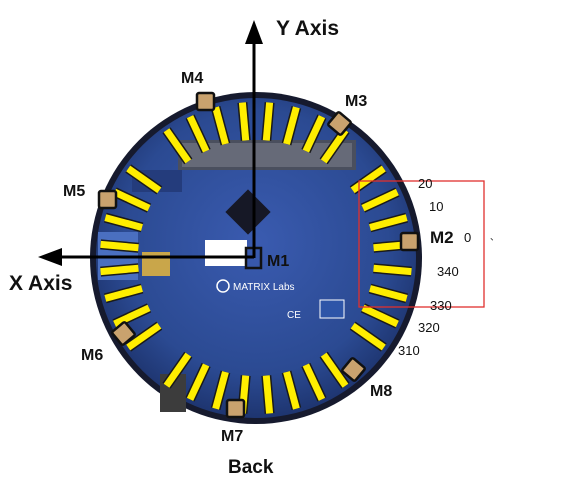 The height and width of the screenshot is (494, 584). What do you see at coordinates (436, 206) in the screenshot?
I see `angle-label-10: 10` at bounding box center [436, 206].